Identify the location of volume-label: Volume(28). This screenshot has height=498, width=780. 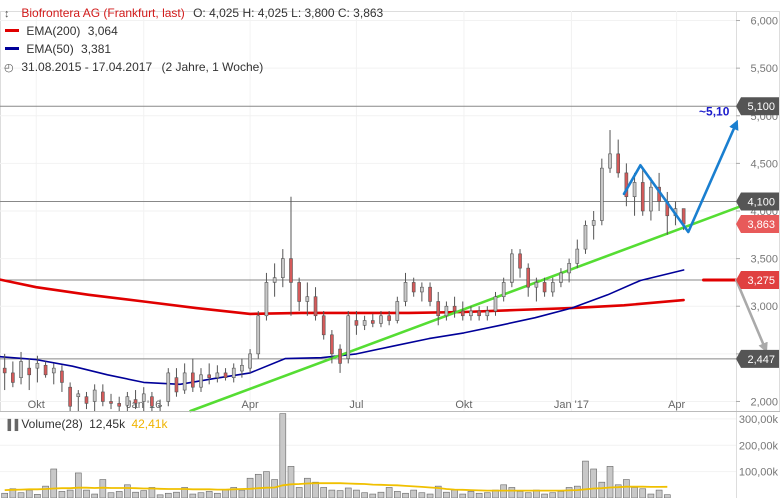
(52, 424).